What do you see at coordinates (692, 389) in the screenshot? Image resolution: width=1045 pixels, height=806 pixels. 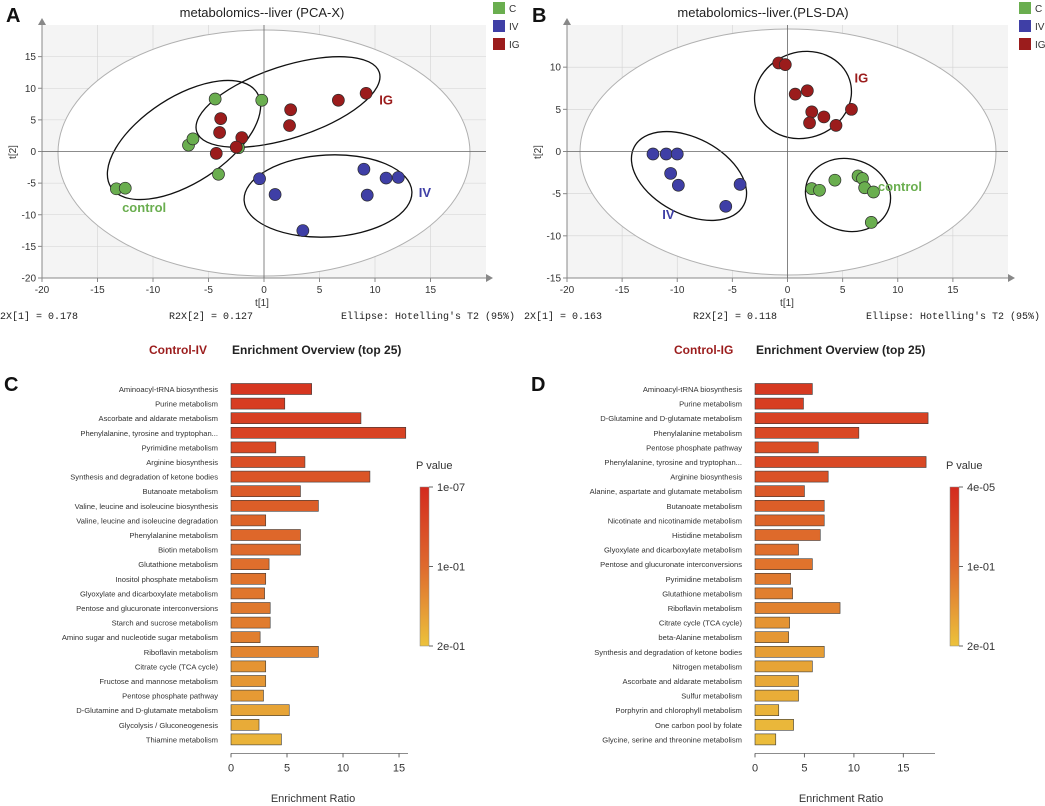 I see `category-label: Aminoacyl-tRNA biosynthesis` at bounding box center [692, 389].